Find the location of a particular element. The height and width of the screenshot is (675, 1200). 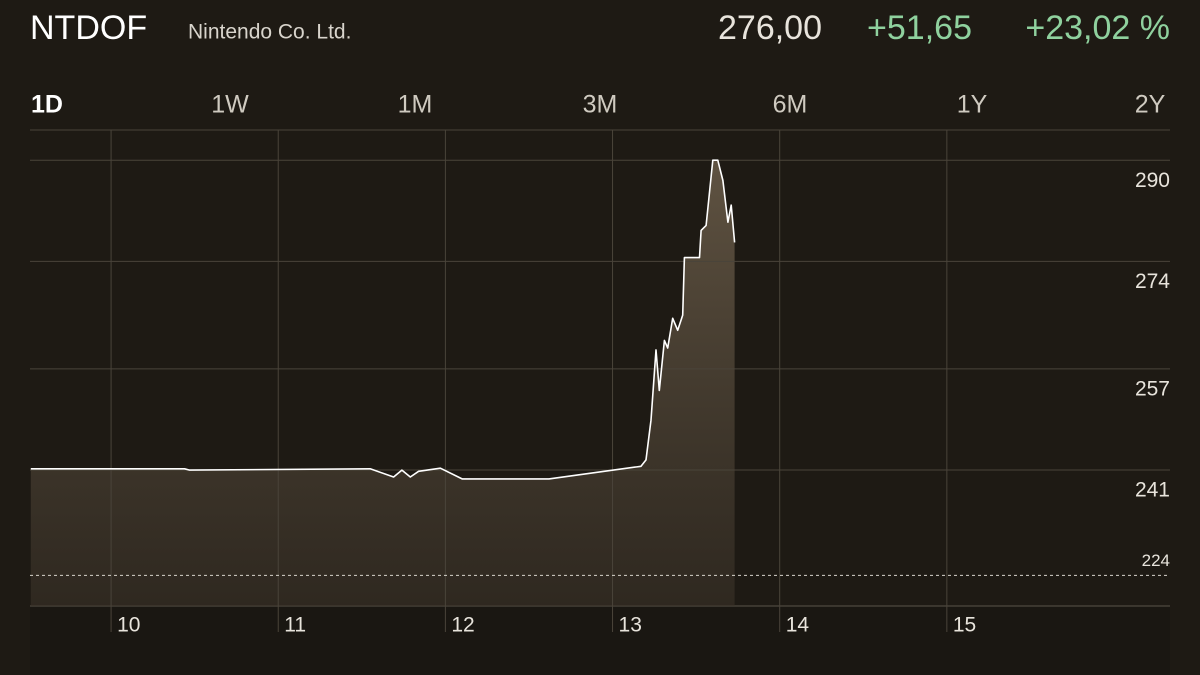

range-tab: 1M is located at coordinates (415, 105).